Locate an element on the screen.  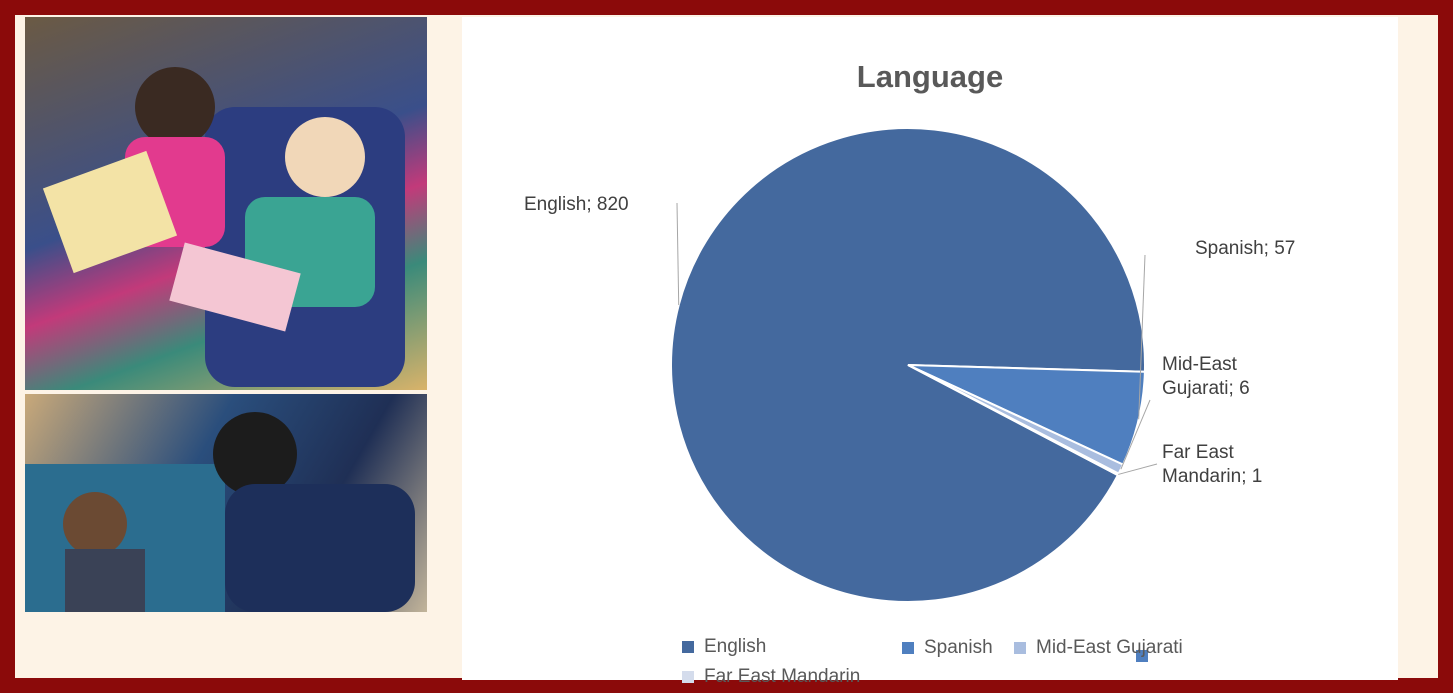
legend-item: Far East Mandarin is located at coordinates (771, 677).